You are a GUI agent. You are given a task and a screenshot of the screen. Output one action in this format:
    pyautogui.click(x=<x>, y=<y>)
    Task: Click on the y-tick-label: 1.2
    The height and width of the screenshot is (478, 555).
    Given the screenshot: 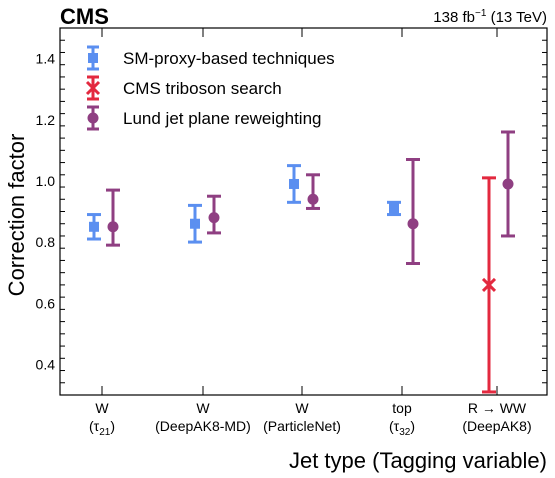 What is the action you would take?
    pyautogui.click(x=46, y=120)
    